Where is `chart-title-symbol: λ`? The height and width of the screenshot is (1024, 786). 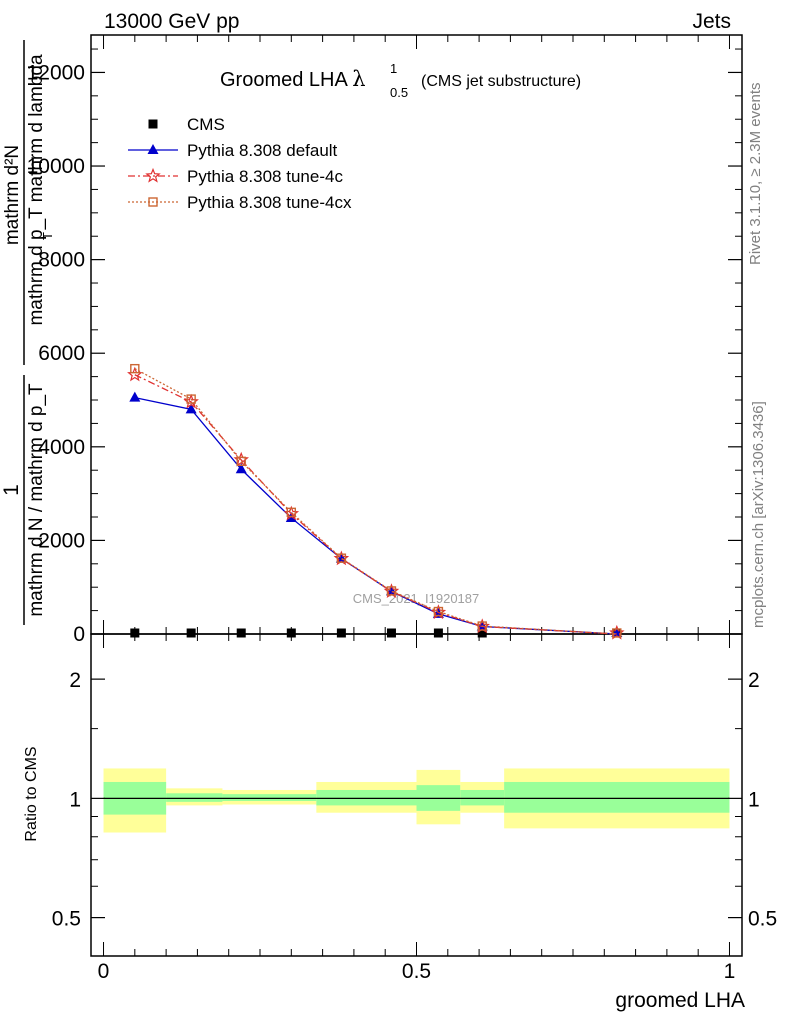 chart-title-symbol: λ is located at coordinates (358, 79).